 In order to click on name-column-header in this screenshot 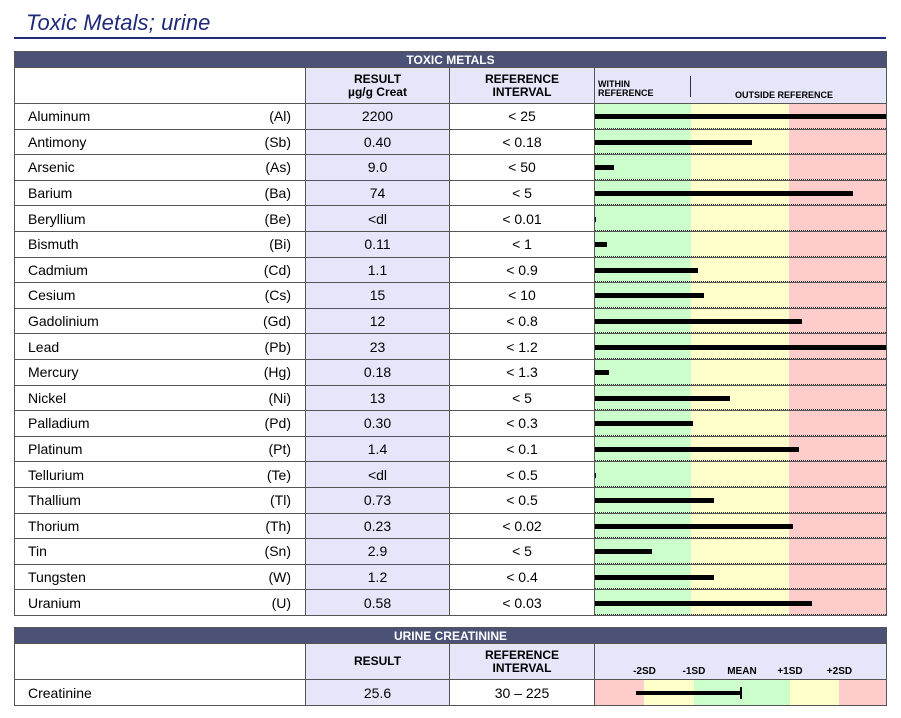, I will do `click(160, 85)`.